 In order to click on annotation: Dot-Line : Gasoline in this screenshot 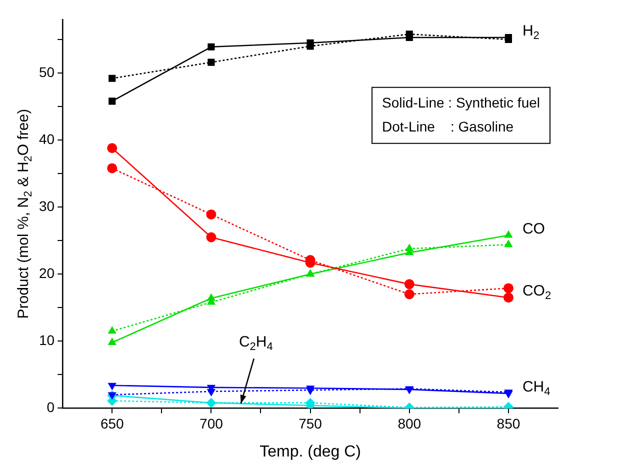, I will do `click(448, 126)`.